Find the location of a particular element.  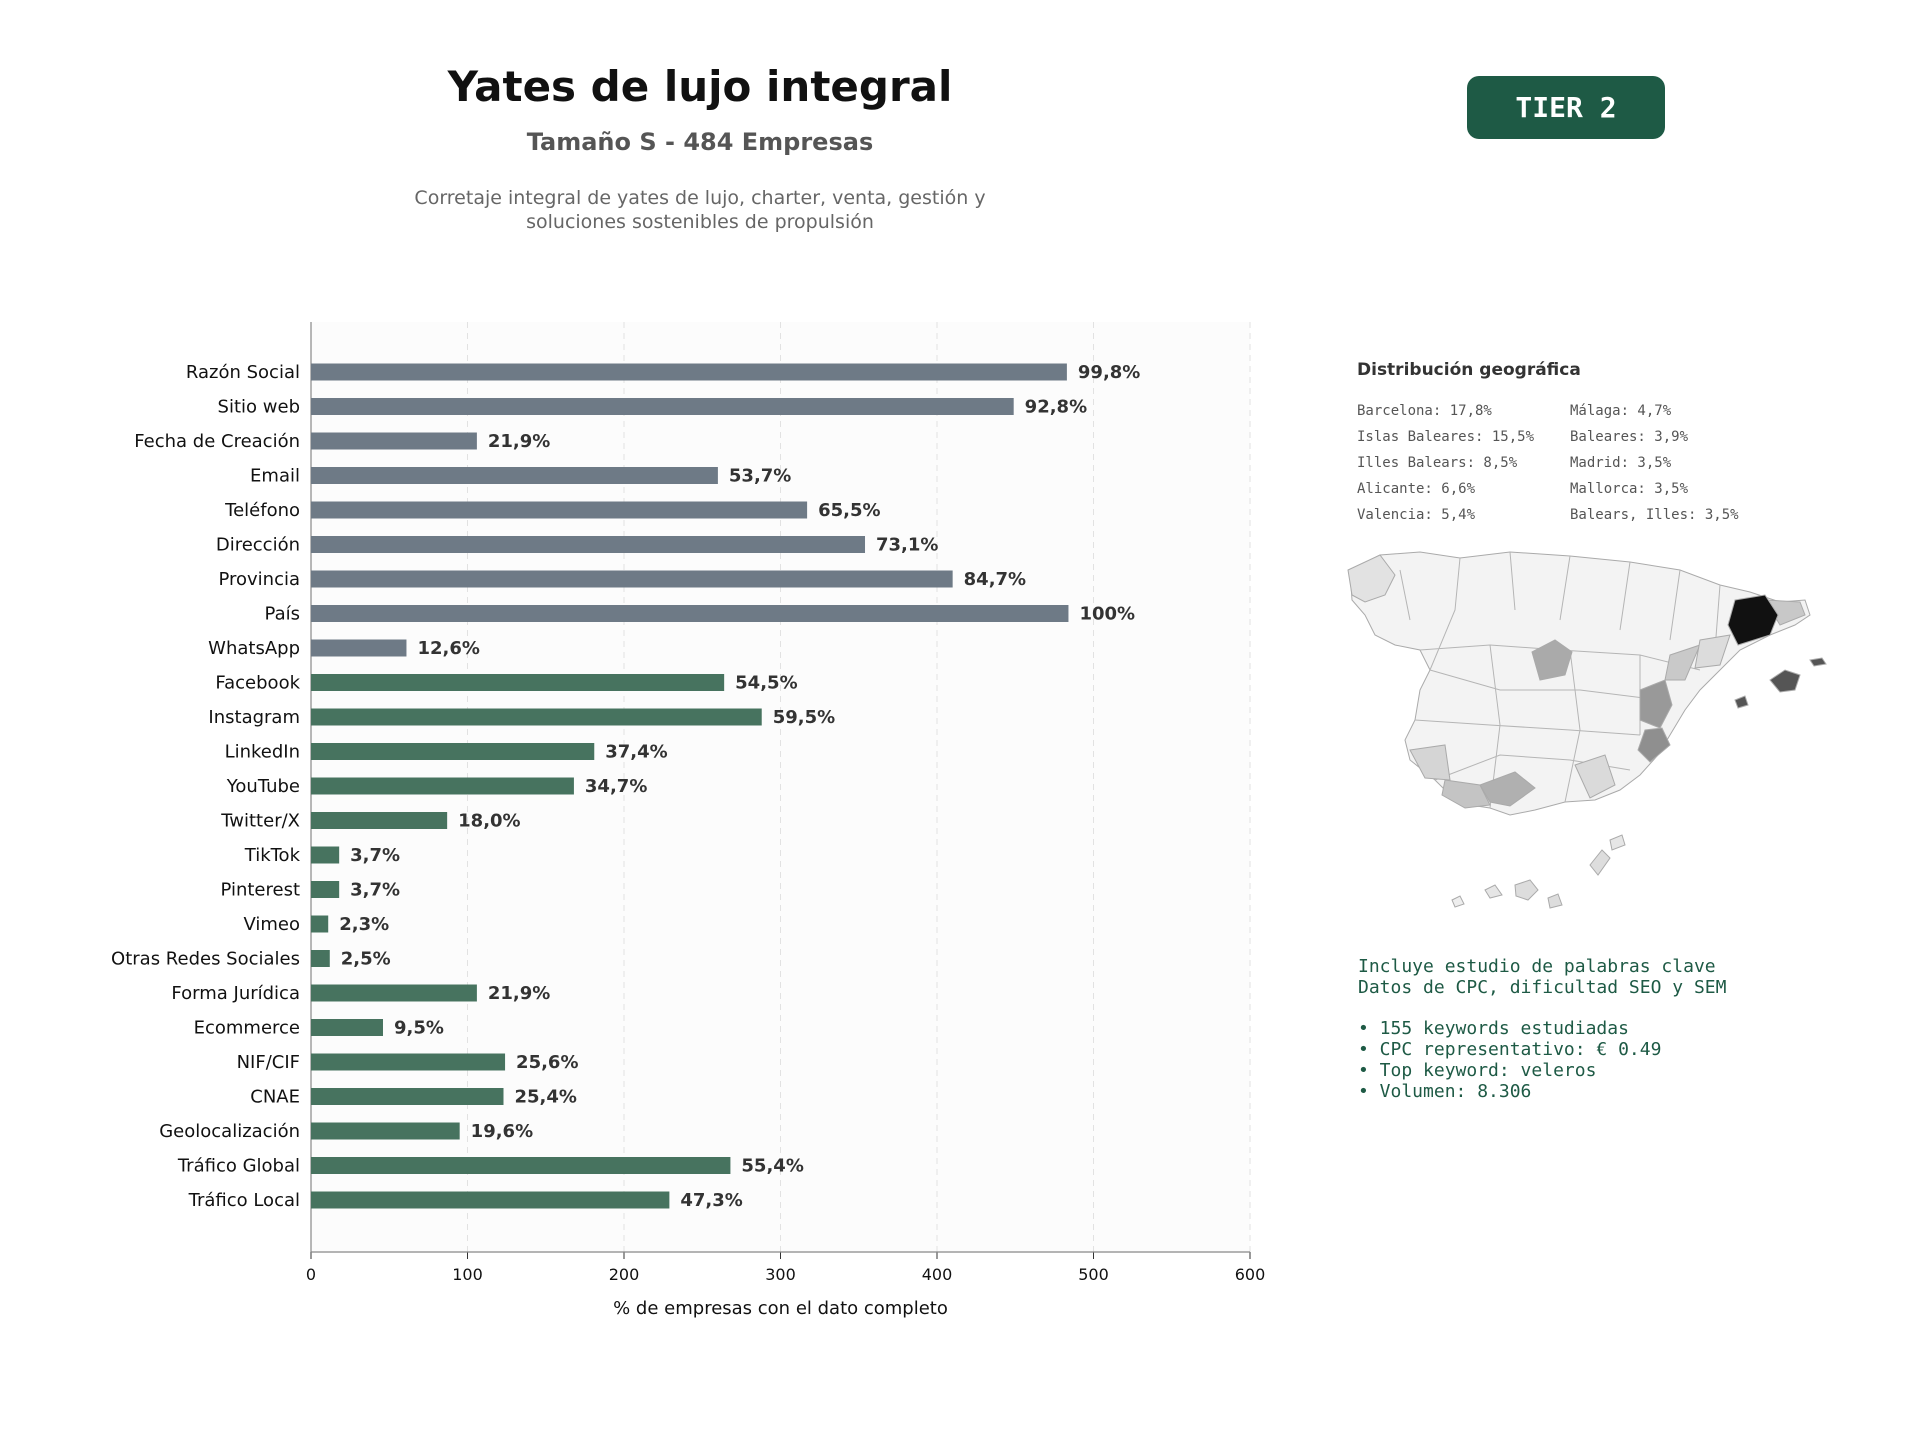

data-label: 59,5% is located at coordinates (804, 717).